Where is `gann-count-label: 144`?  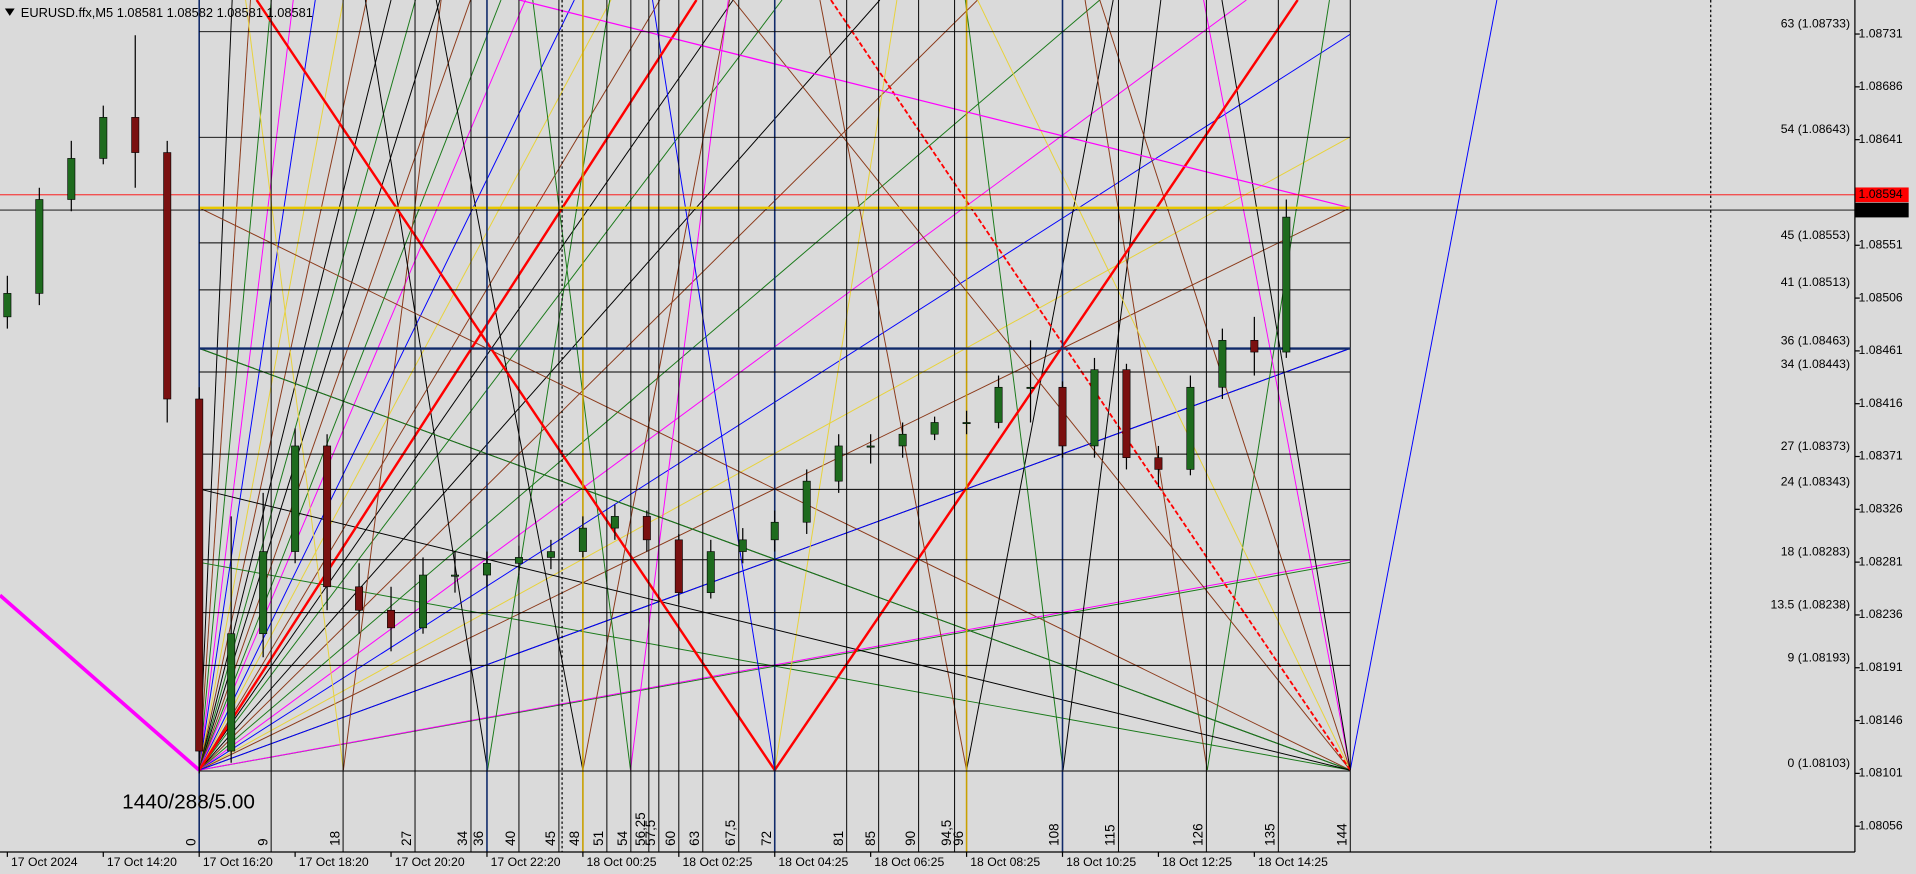 gann-count-label: 144 is located at coordinates (1341, 834).